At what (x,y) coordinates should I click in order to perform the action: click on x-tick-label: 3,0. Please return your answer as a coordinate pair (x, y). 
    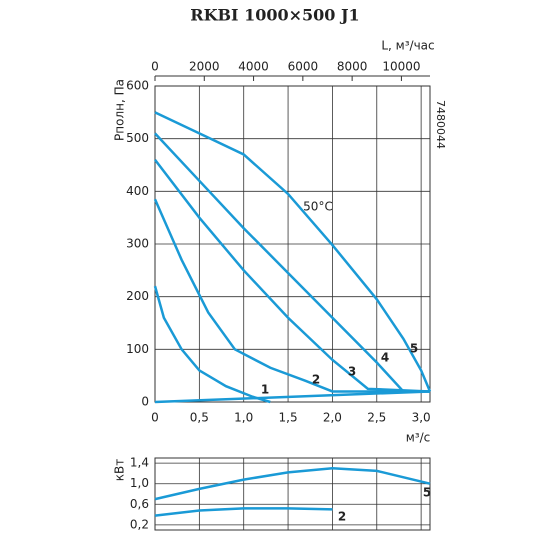
    Looking at the image, I should click on (421, 418).